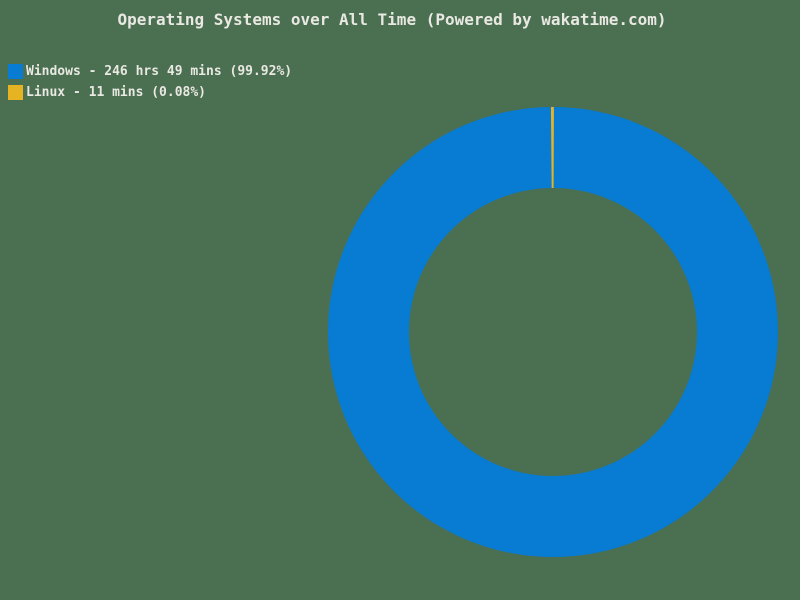  I want to click on legend-label-windows: Windows - 246 hrs 49 mins (99.92%), so click(159, 71).